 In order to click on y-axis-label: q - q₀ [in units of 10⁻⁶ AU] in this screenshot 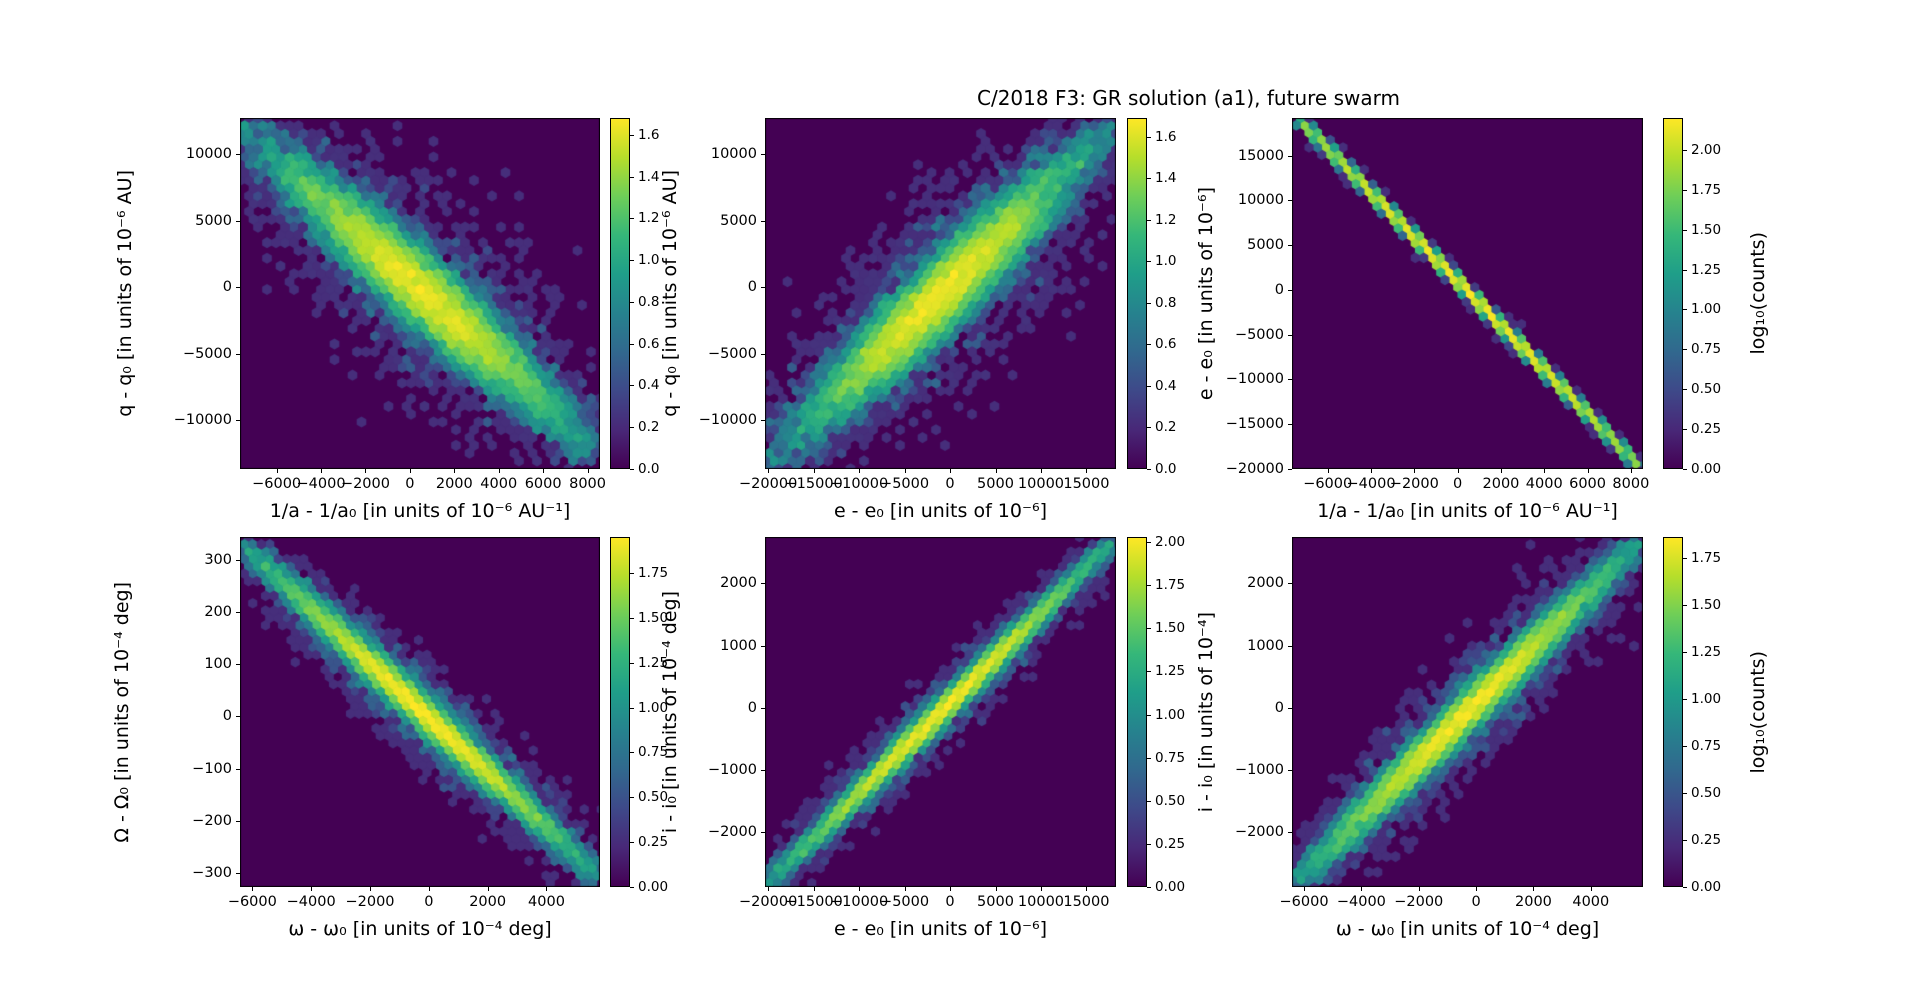, I will do `click(670, 293)`.